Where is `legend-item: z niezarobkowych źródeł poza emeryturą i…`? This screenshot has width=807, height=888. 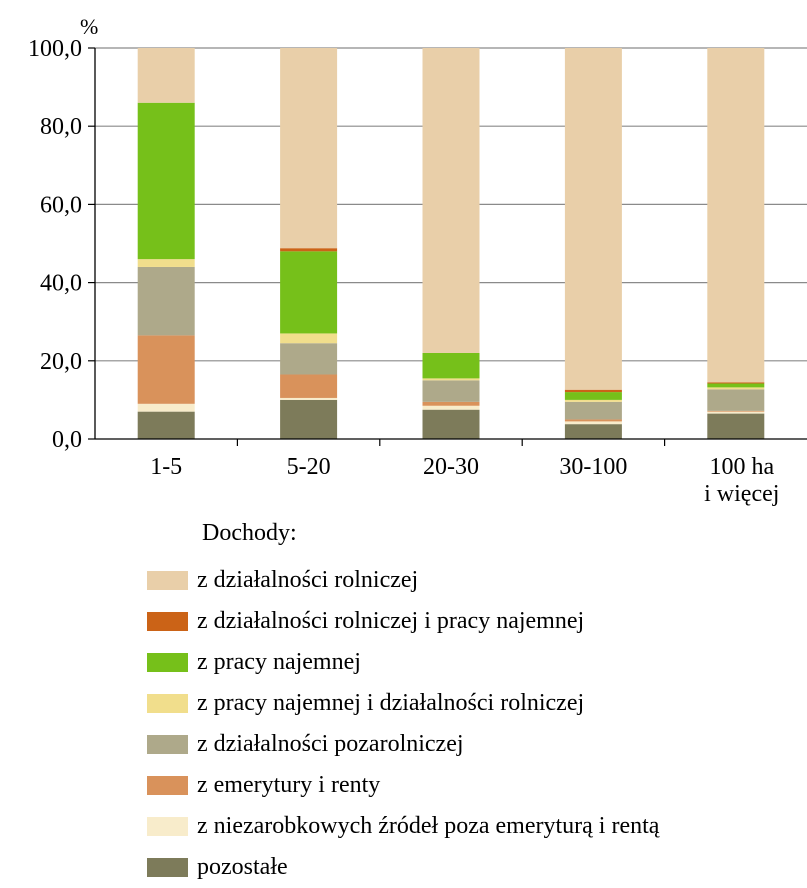 legend-item: z niezarobkowych źródeł poza emeryturą i… is located at coordinates (403, 826).